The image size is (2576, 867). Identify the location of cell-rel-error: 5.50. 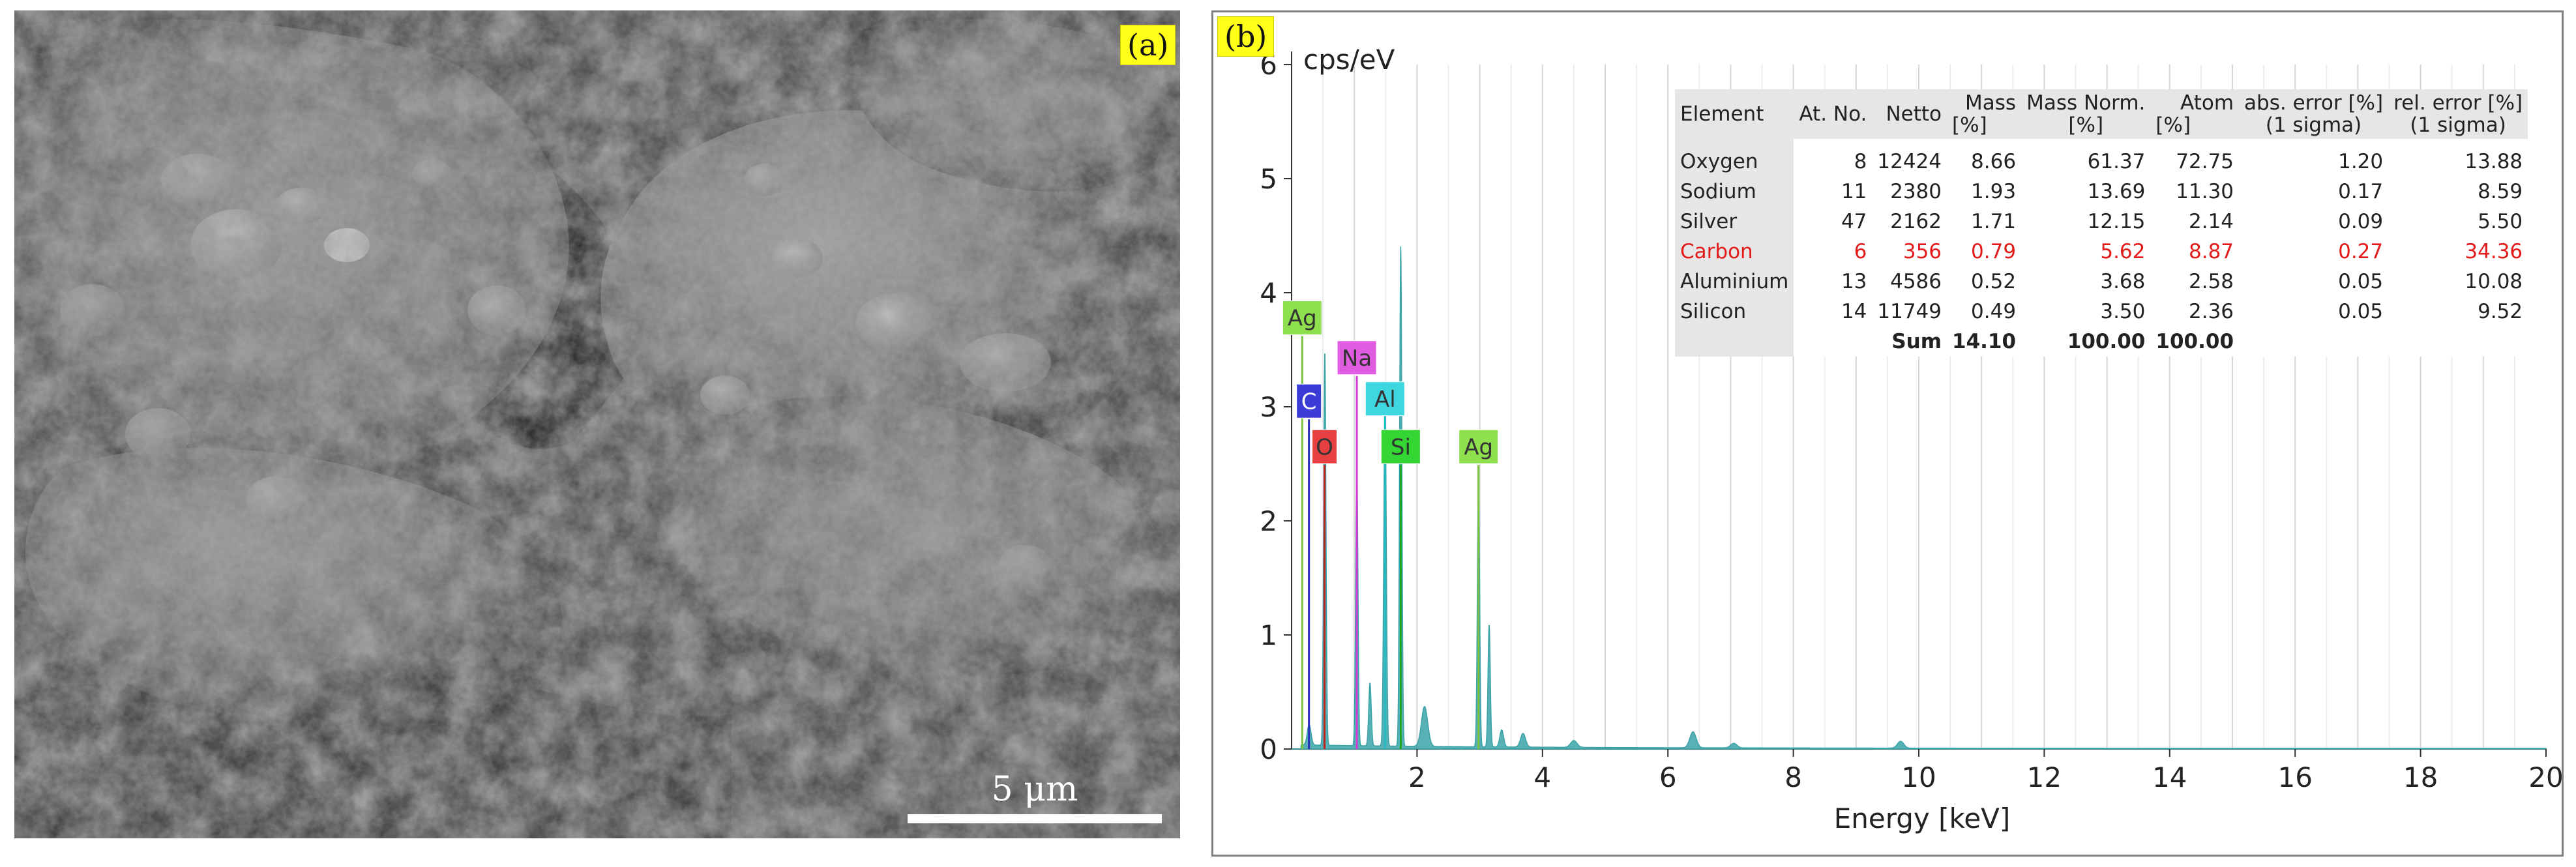
(2500, 221).